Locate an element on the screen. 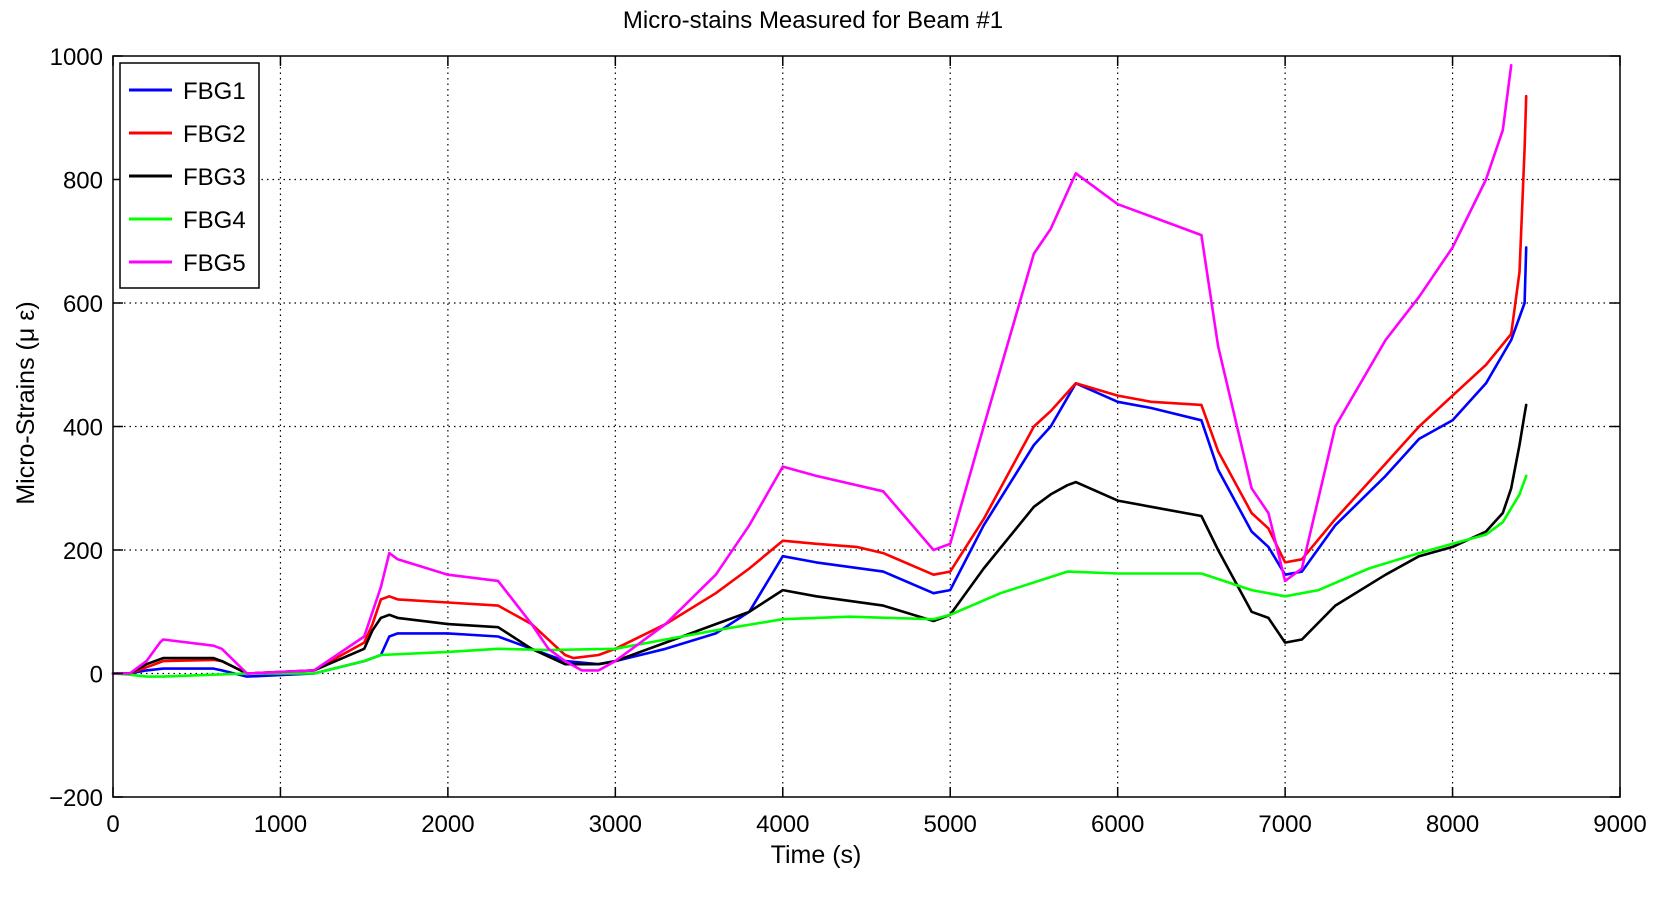 The height and width of the screenshot is (903, 1657). y-tick-label: 400 is located at coordinates (83, 428).